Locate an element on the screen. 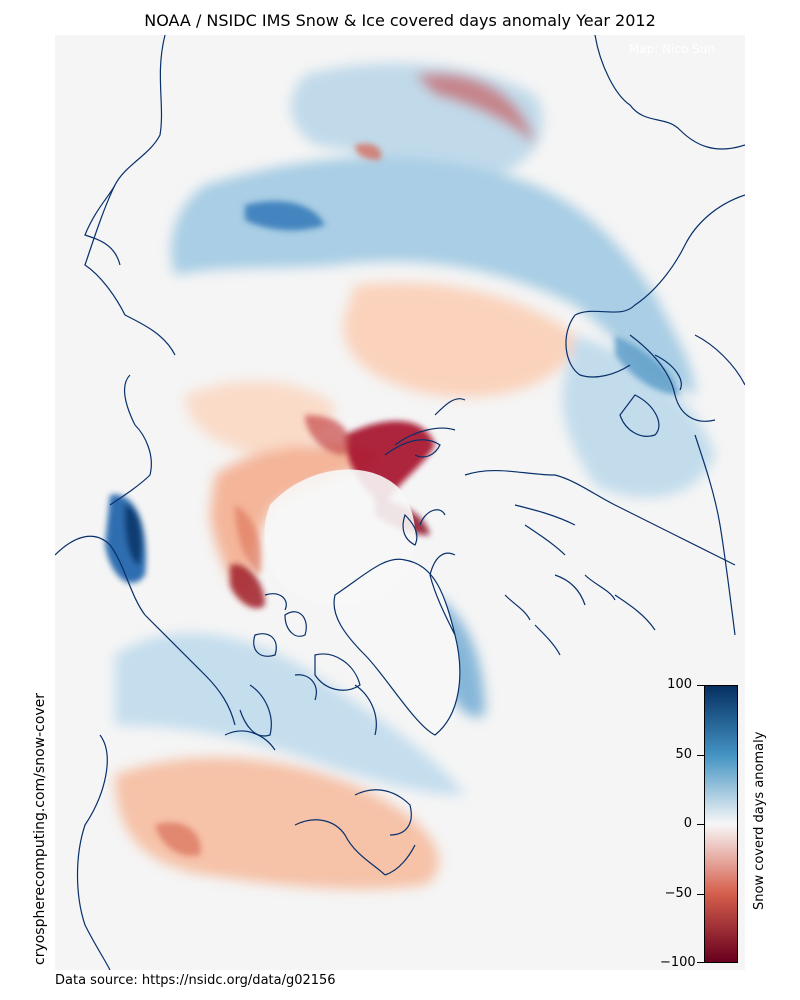 This screenshot has height=1000, width=800. colorbar-tick-100: 100 is located at coordinates (679, 684).